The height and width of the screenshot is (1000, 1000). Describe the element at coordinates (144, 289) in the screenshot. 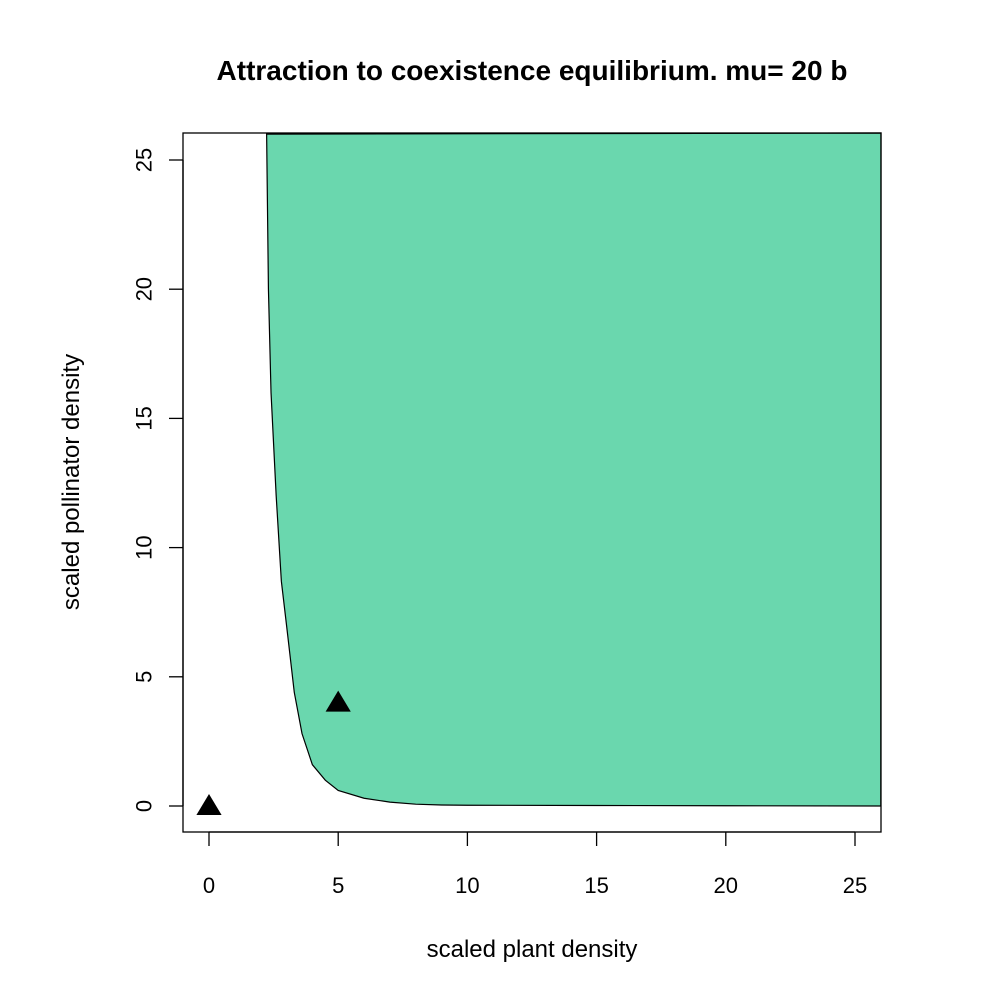

I see `y-tick-label: 20` at that location.